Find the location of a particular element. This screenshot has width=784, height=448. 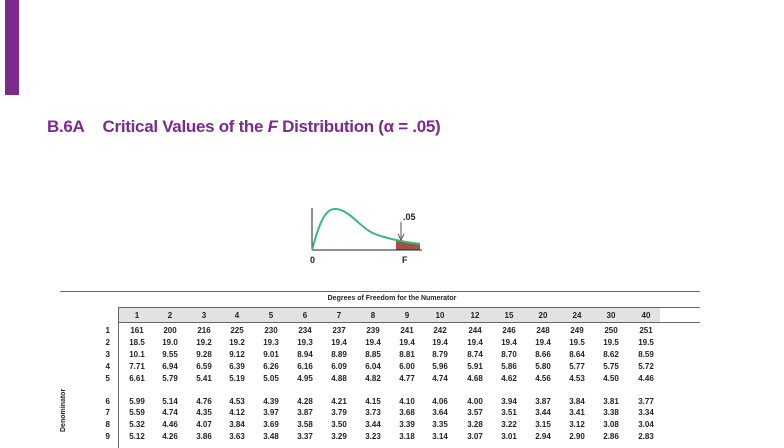

table-cell: 5.96 is located at coordinates (440, 366).